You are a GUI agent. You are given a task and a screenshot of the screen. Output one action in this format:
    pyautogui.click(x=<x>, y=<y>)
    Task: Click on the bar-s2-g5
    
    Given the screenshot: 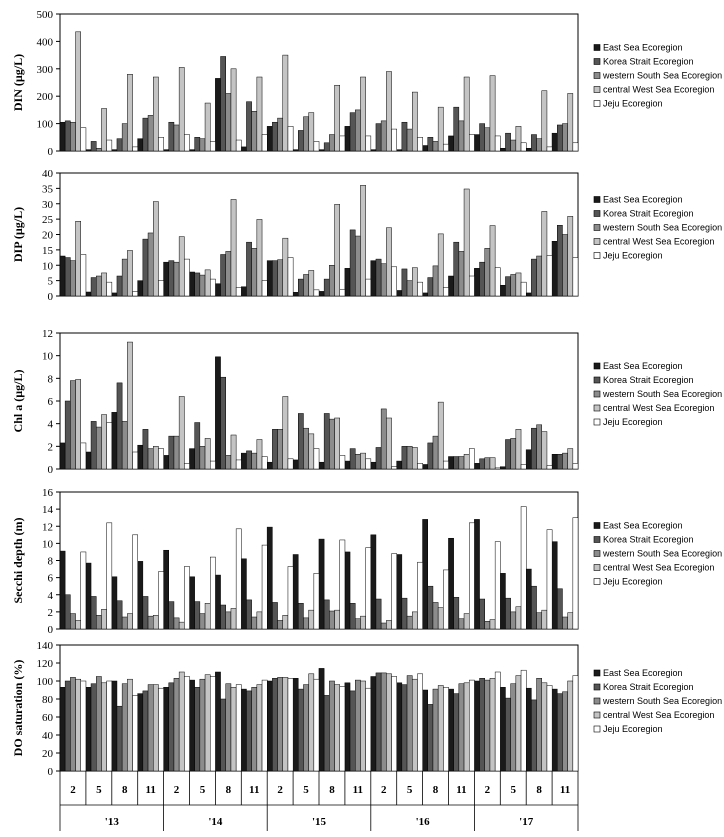 What is the action you would take?
    pyautogui.click(x=202, y=458)
    